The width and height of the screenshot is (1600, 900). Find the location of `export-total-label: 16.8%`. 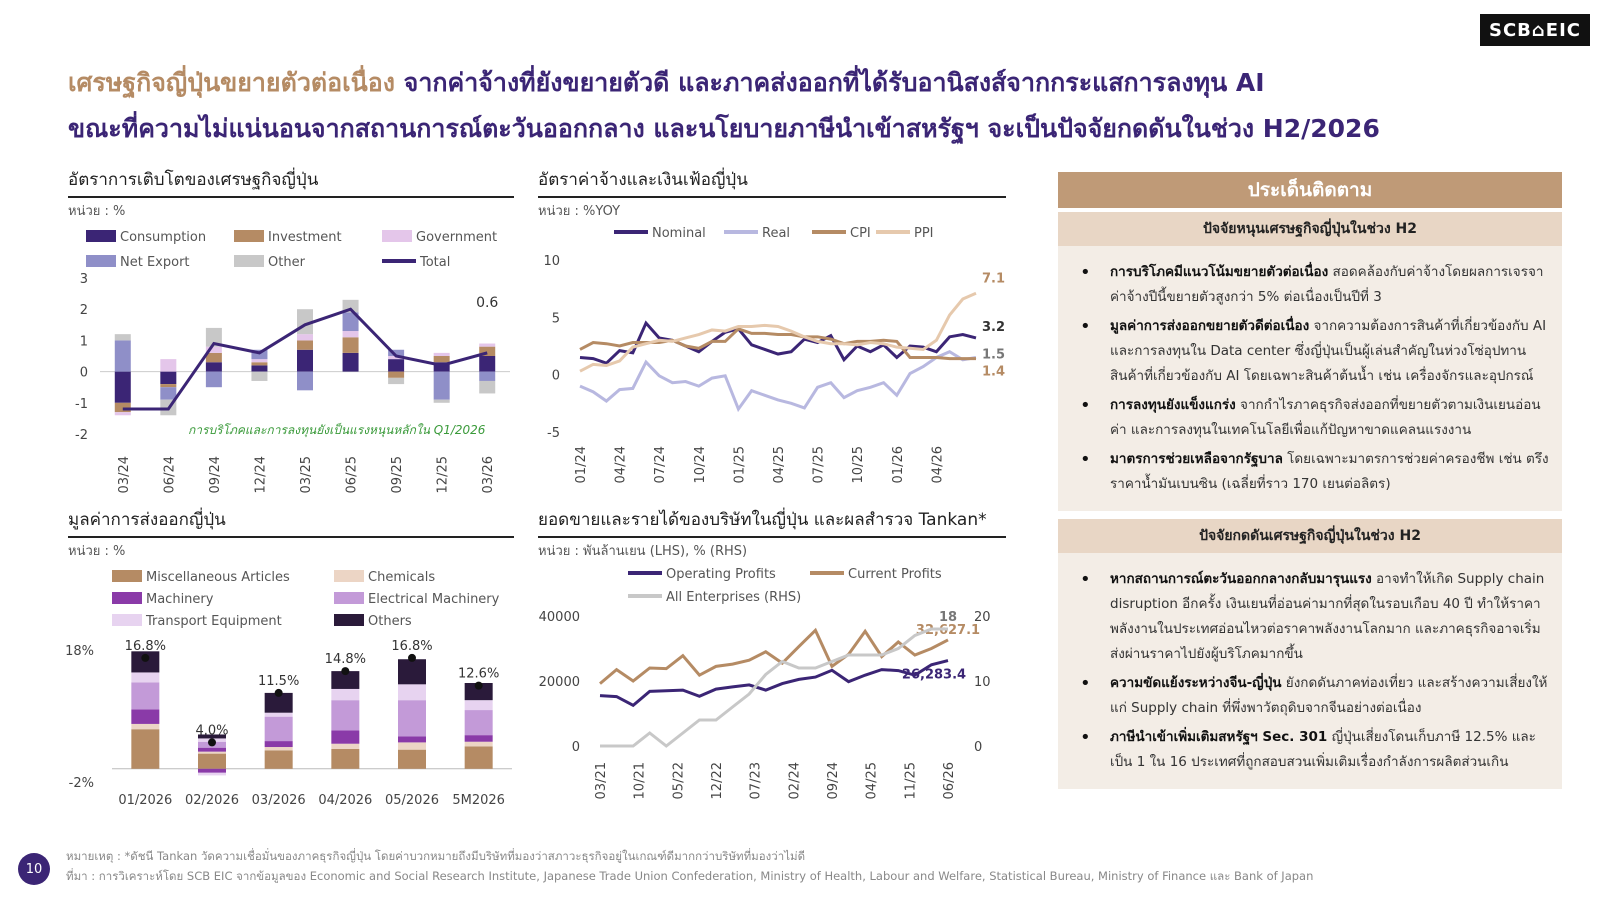

export-total-label: 16.8% is located at coordinates (145, 646).